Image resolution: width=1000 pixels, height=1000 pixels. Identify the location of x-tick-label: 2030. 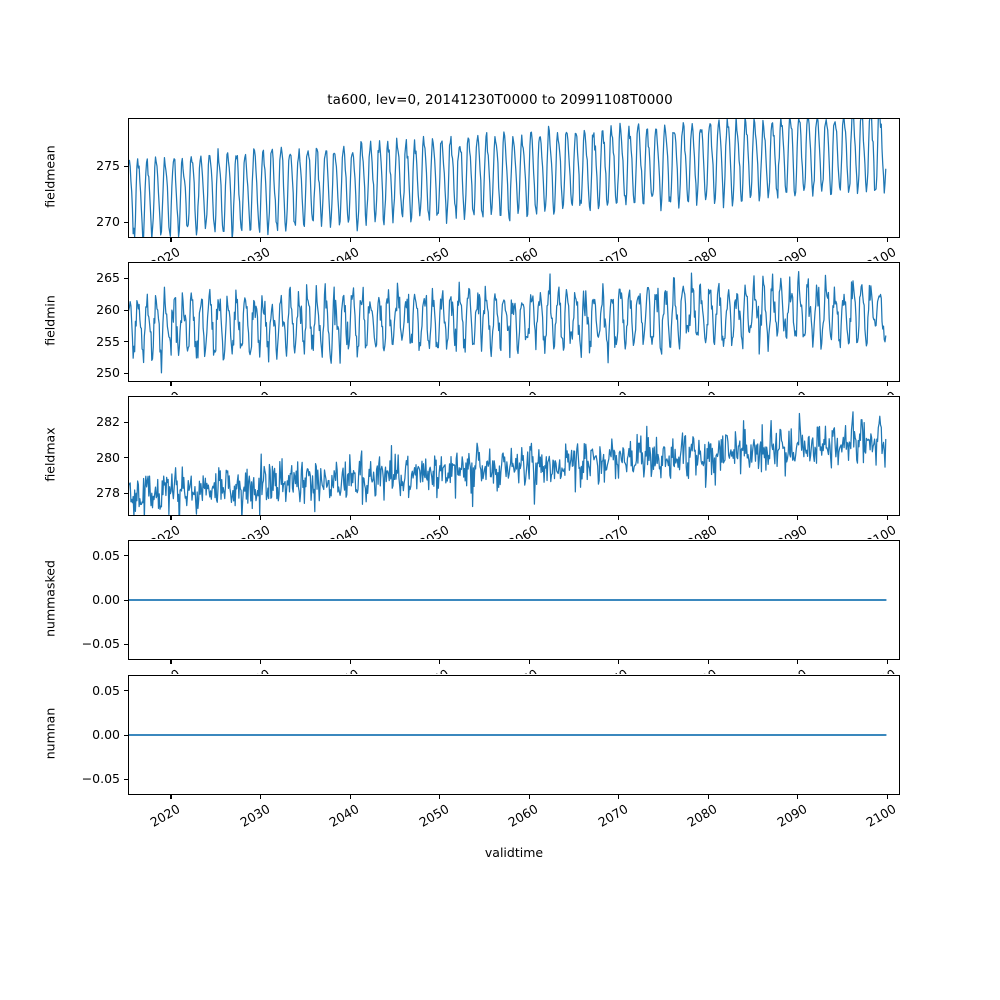
(254, 815).